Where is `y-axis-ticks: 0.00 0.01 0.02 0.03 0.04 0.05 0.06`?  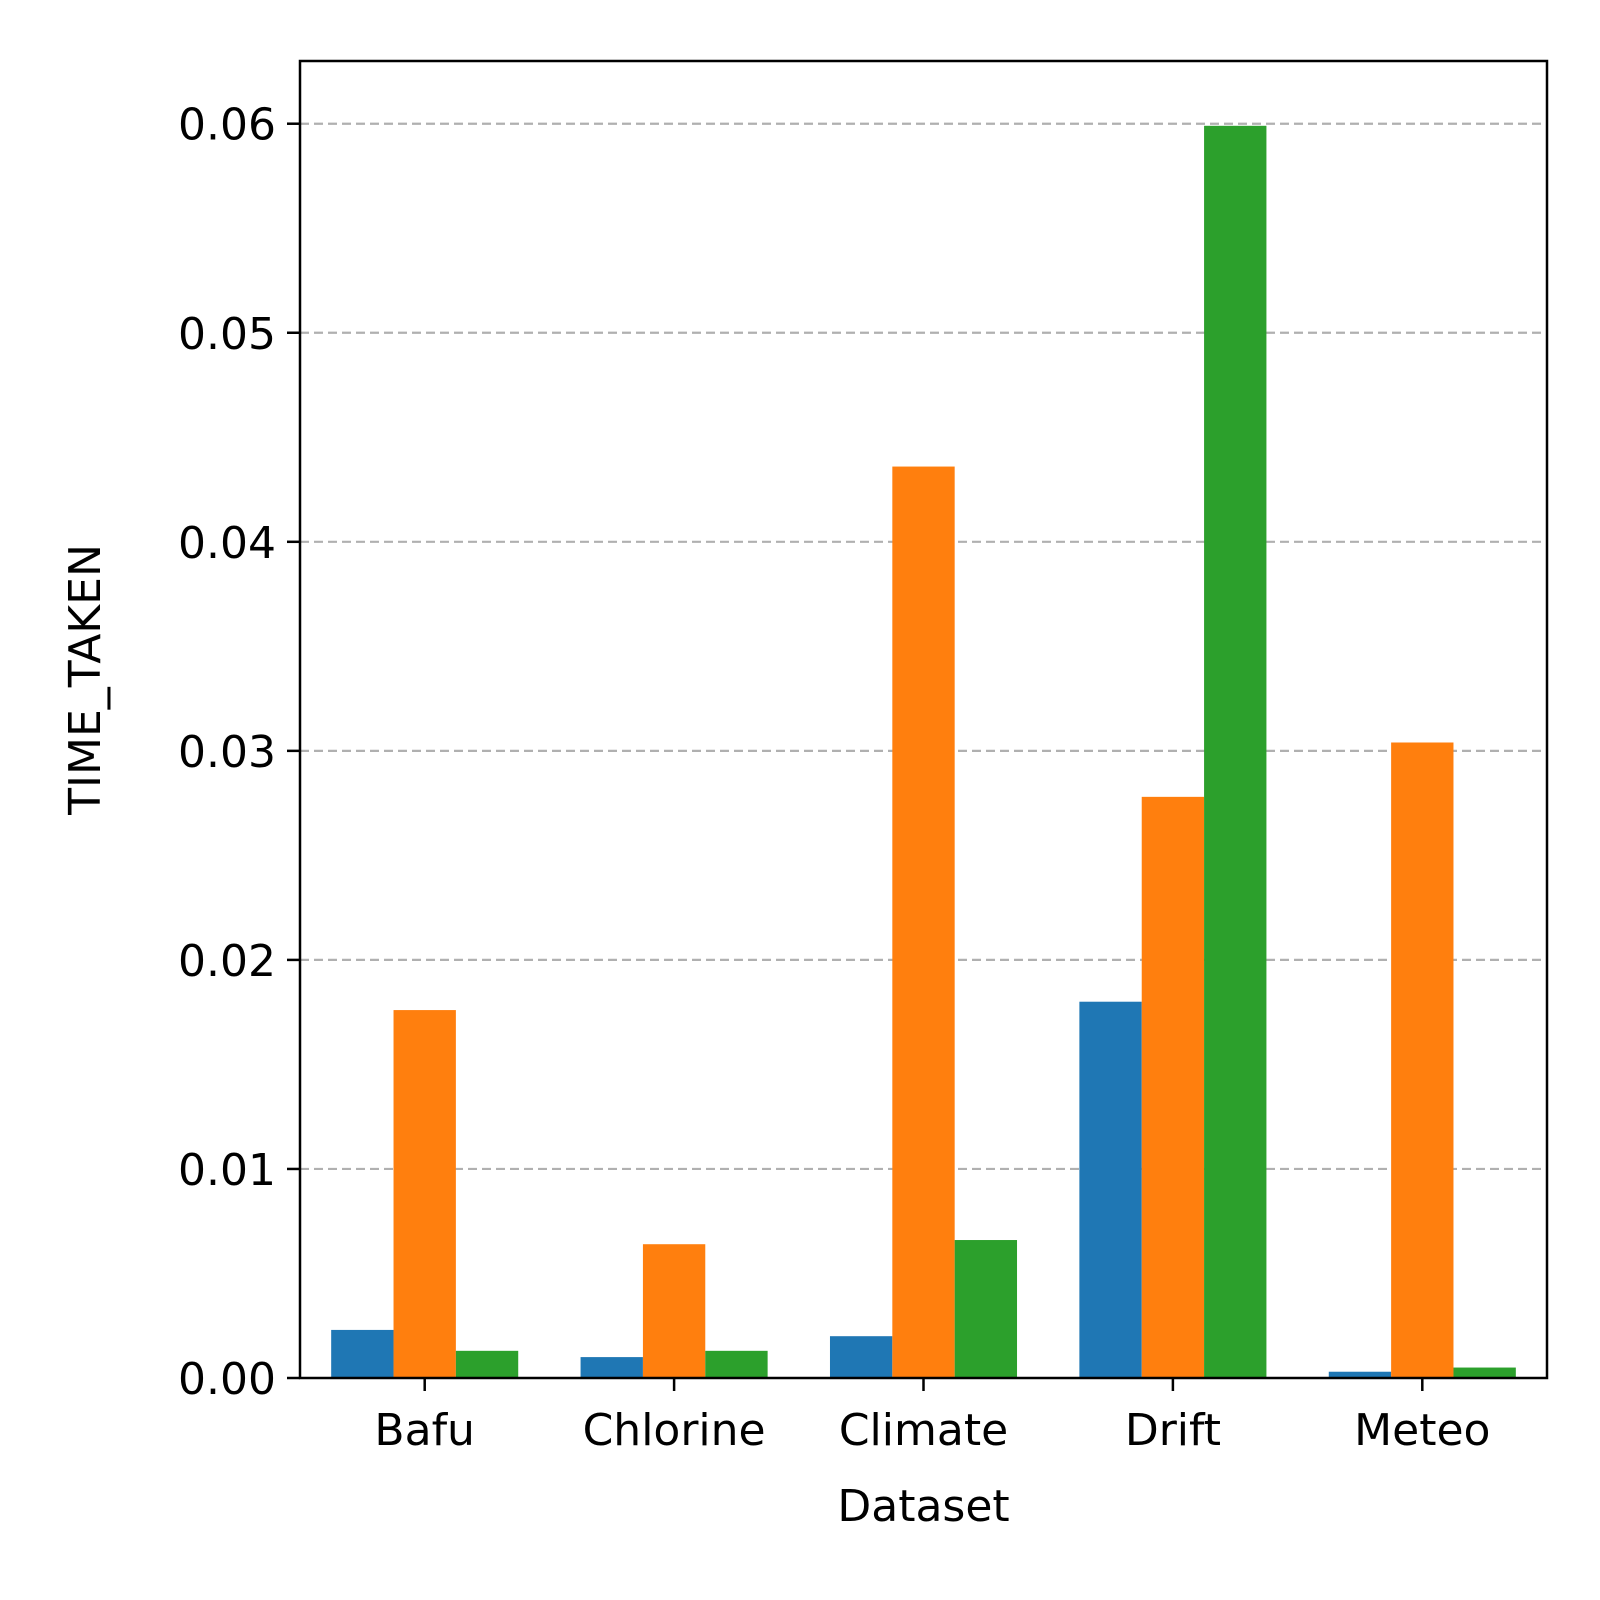 y-axis-ticks: 0.00 0.01 0.02 0.03 0.04 0.05 0.06 is located at coordinates (239, 752).